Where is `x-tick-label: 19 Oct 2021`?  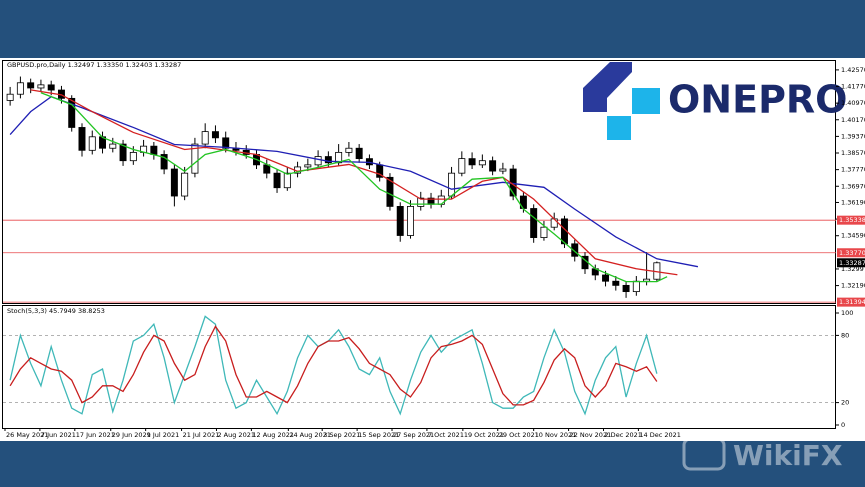 x-tick-label: 19 Oct 2021 is located at coordinates (484, 435).